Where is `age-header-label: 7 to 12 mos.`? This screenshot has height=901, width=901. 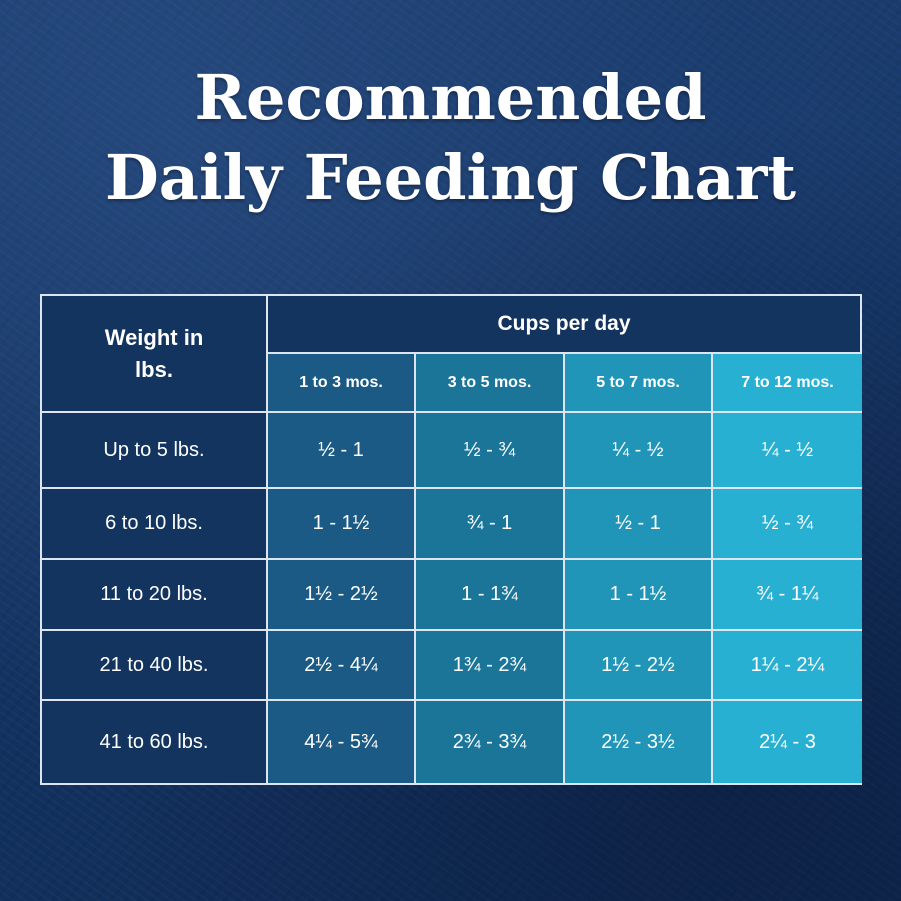
age-header-label: 7 to 12 mos. is located at coordinates (787, 382).